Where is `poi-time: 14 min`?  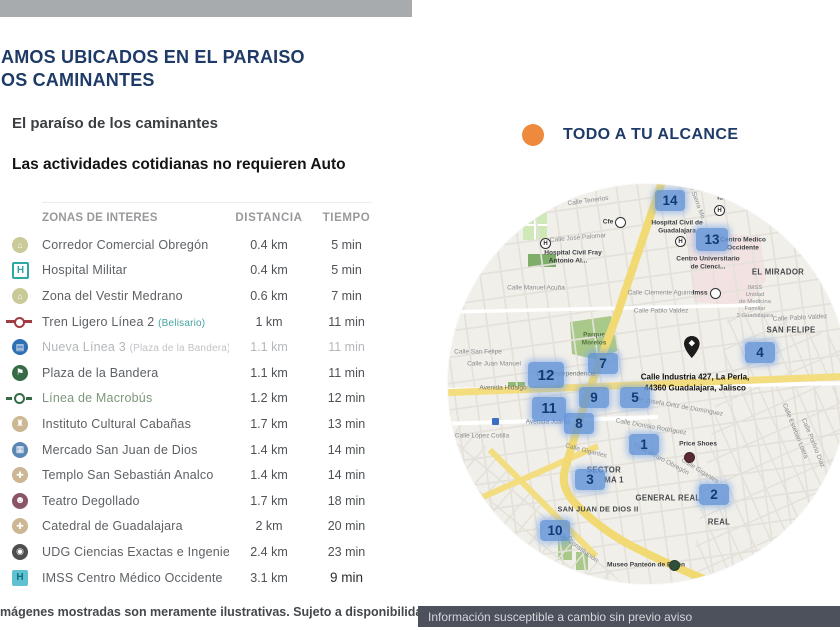
poi-time: 14 min is located at coordinates (346, 475).